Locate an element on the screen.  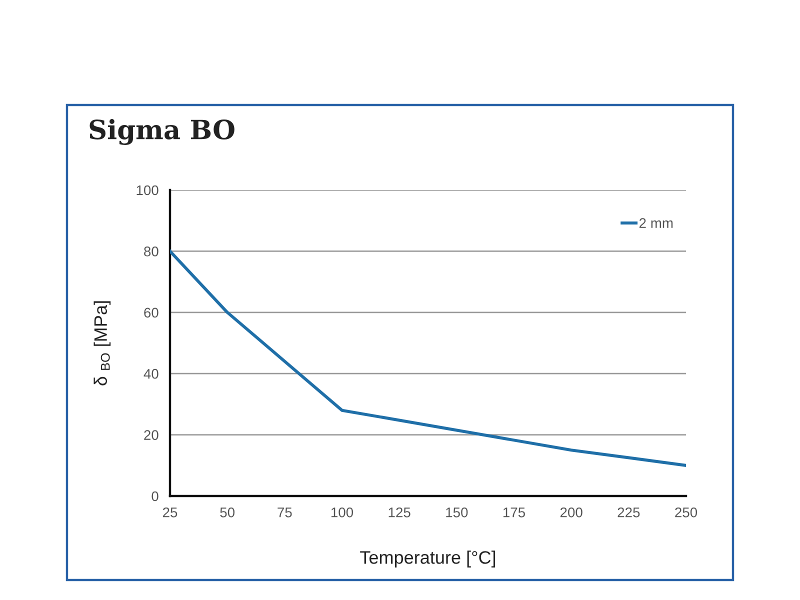
x-tick-label: 125 is located at coordinates (399, 512).